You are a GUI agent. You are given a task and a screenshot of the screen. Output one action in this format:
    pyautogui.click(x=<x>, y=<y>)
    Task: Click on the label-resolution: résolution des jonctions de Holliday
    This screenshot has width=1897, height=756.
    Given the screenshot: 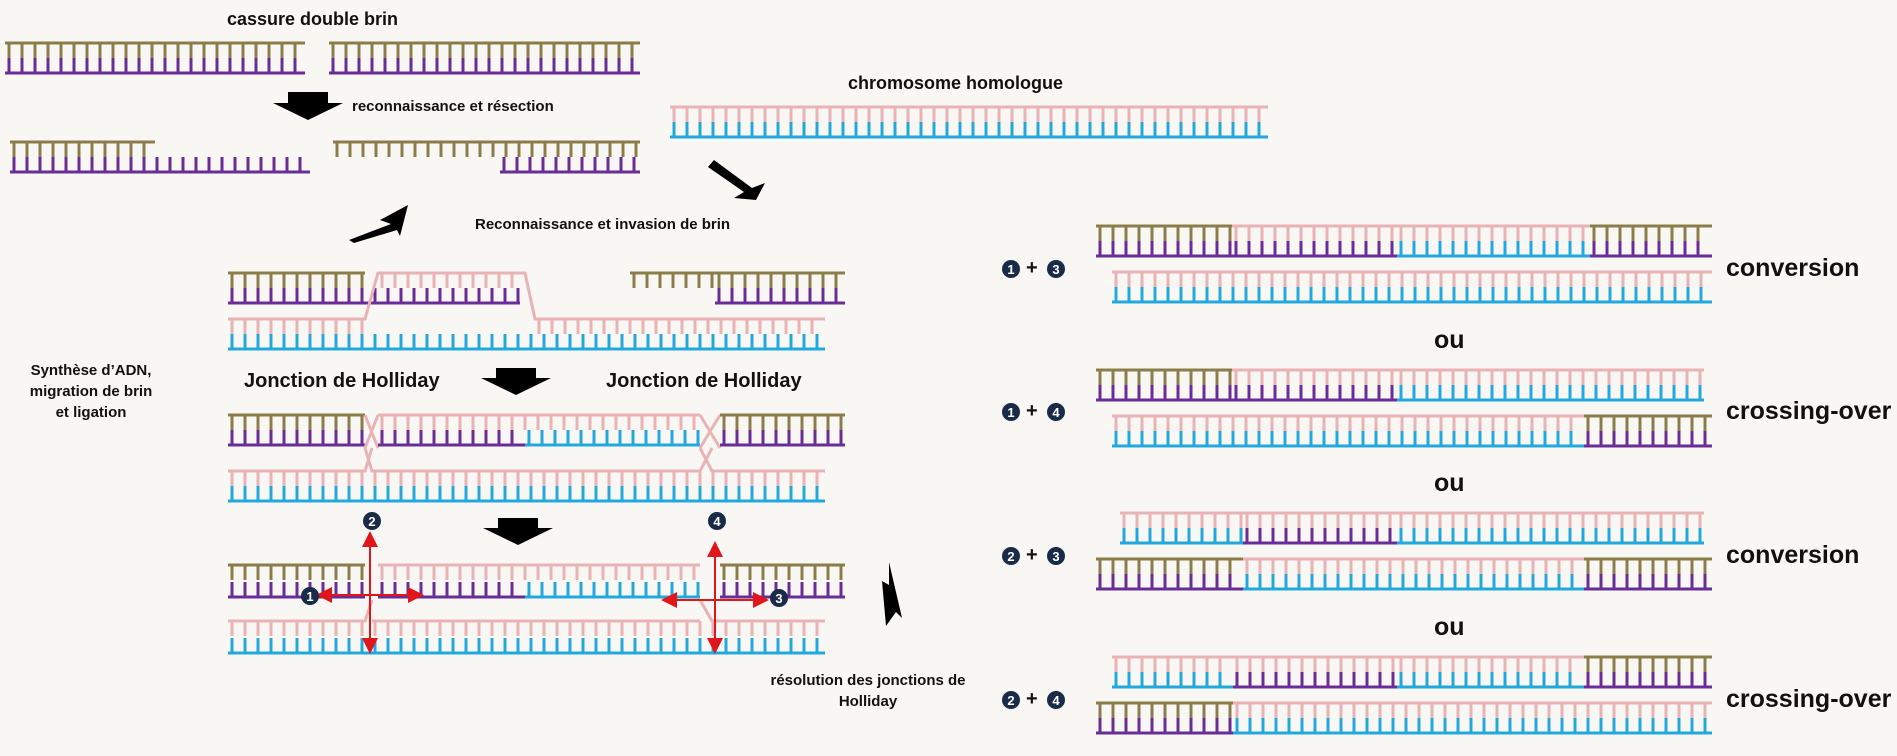 What is the action you would take?
    pyautogui.click(x=868, y=691)
    